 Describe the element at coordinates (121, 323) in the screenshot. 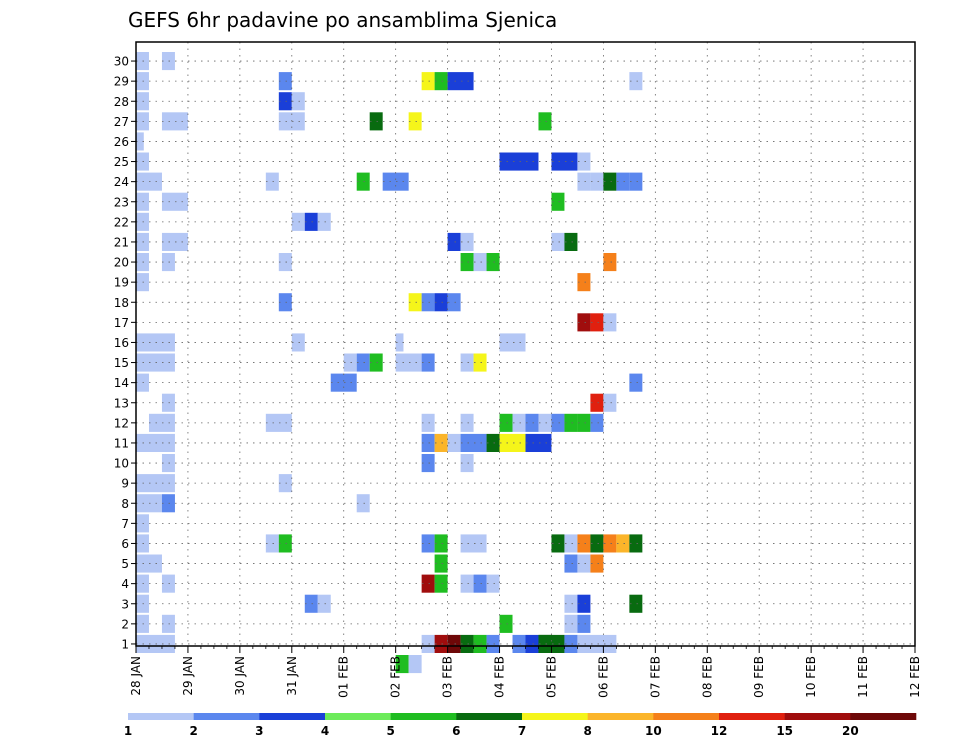

I see `y-tick-label: 17` at that location.